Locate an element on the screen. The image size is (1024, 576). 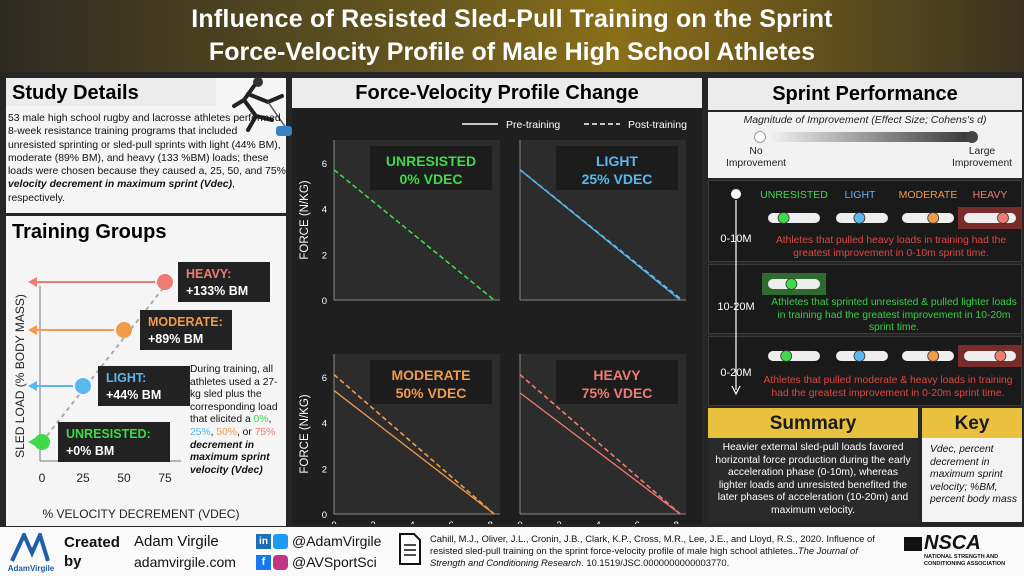
groups-y-axis-label: SLED LOAD (% BODY MASS) is located at coordinates (20, 376).